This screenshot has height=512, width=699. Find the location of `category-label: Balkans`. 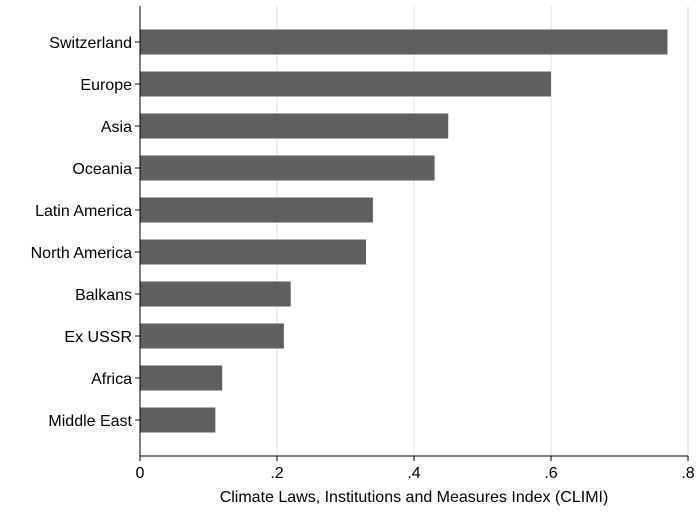

category-label: Balkans is located at coordinates (103, 295).